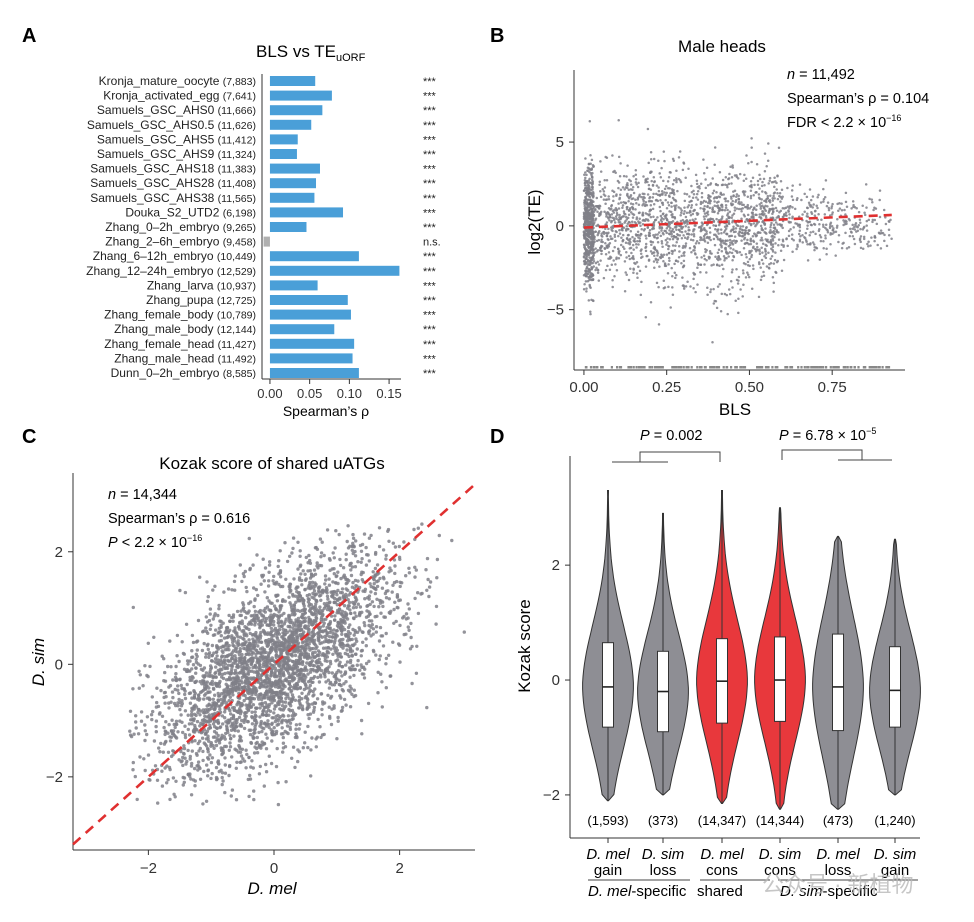 The width and height of the screenshot is (974, 922). I want to click on b-point-1944, so click(661, 255).